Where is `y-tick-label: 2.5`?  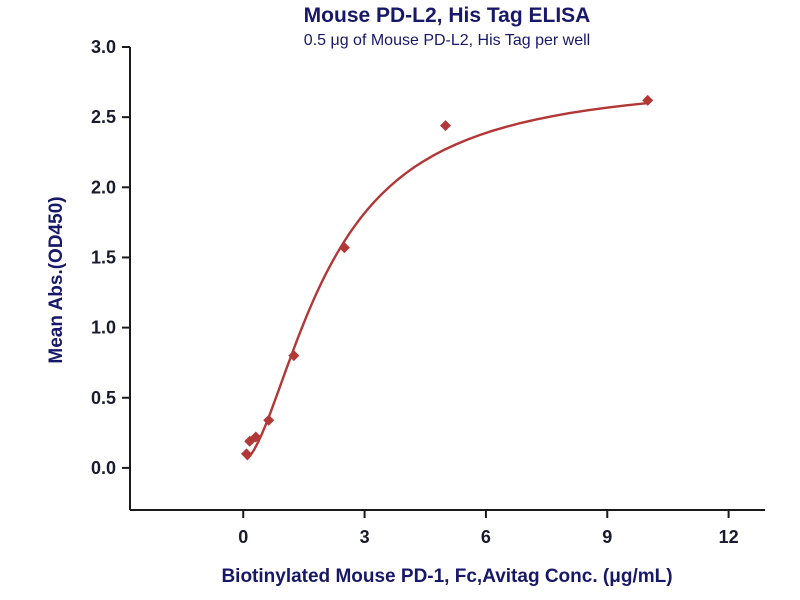
y-tick-label: 2.5 is located at coordinates (103, 117).